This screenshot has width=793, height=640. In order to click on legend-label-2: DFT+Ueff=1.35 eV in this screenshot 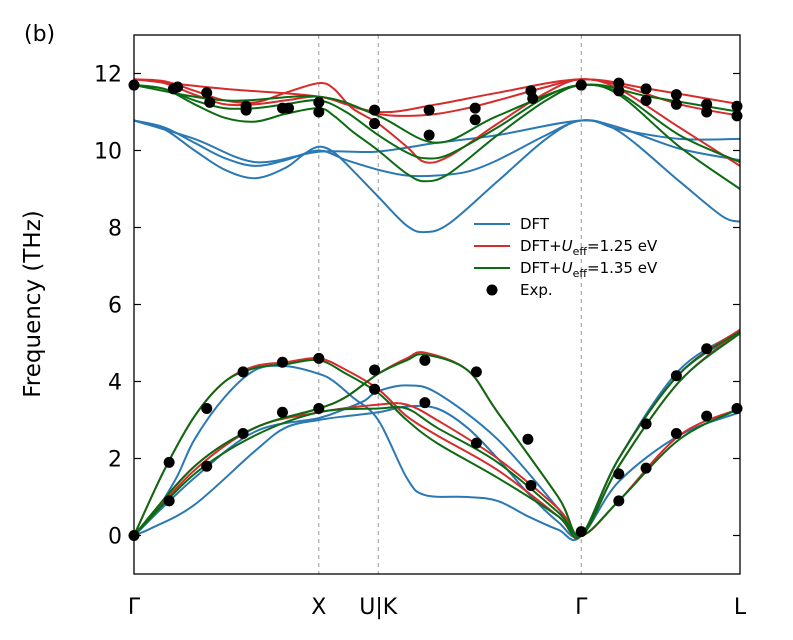, I will do `click(589, 269)`.